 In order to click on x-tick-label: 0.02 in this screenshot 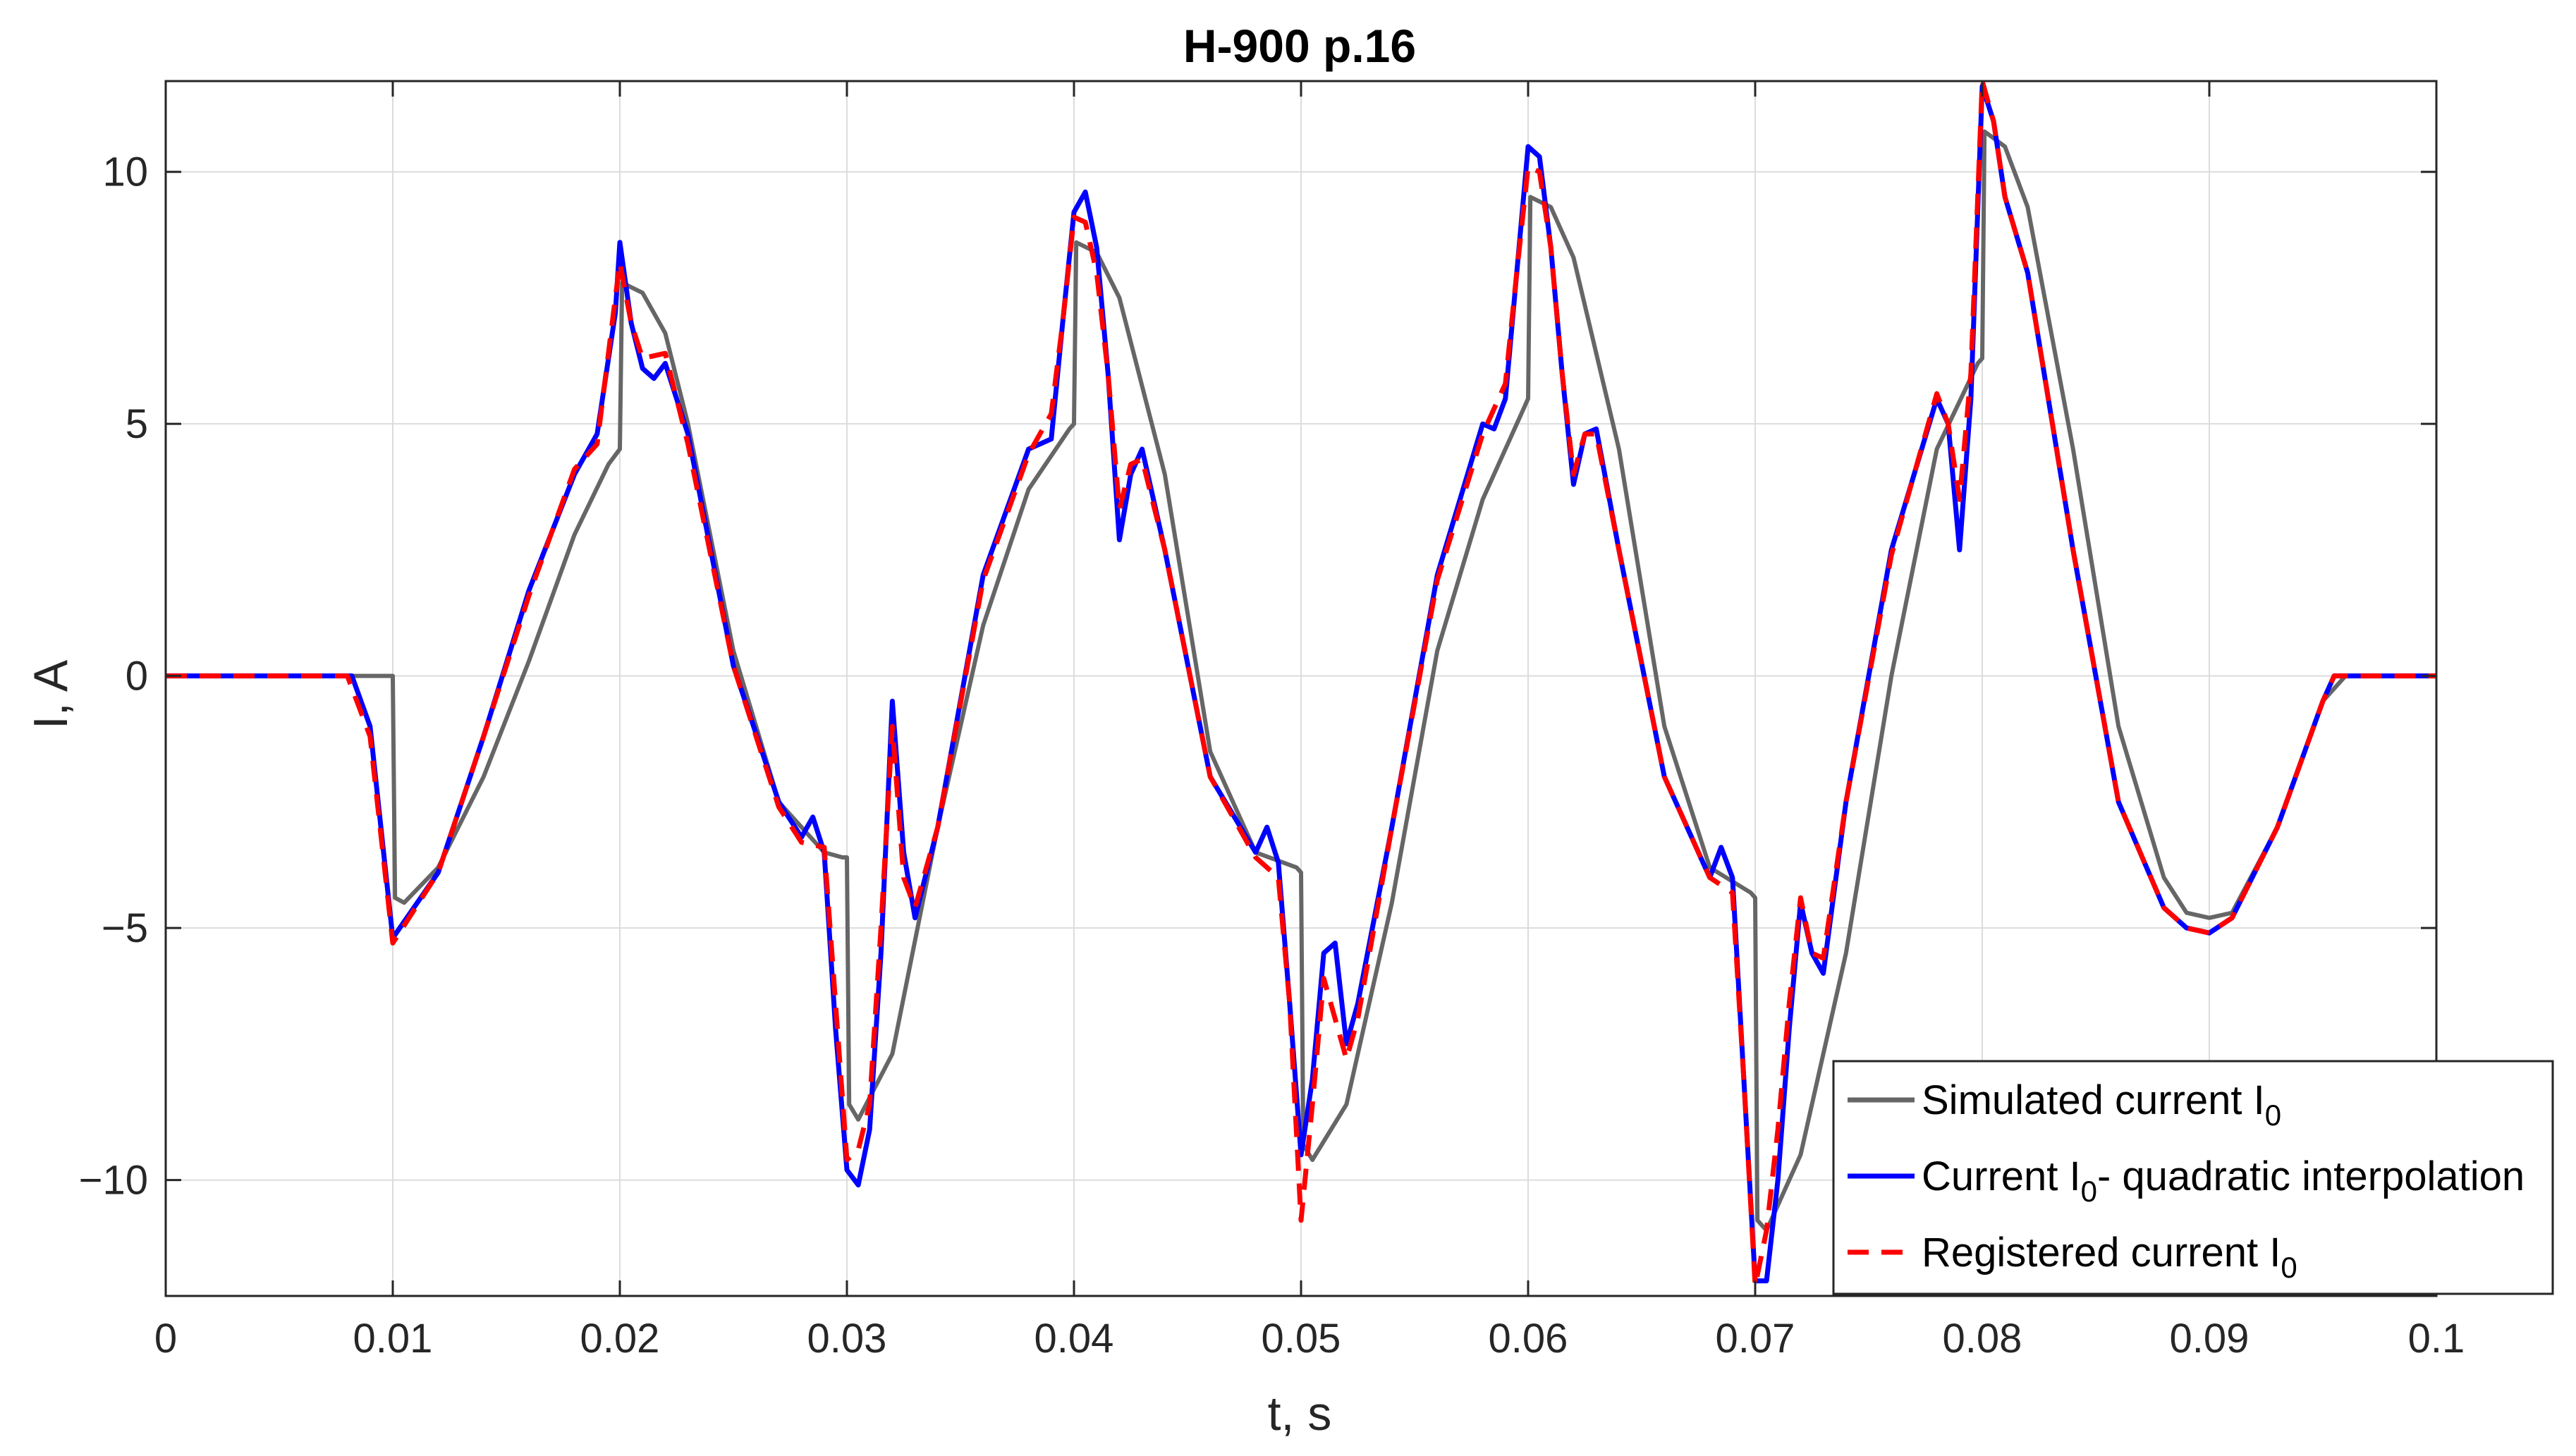, I will do `click(620, 1339)`.